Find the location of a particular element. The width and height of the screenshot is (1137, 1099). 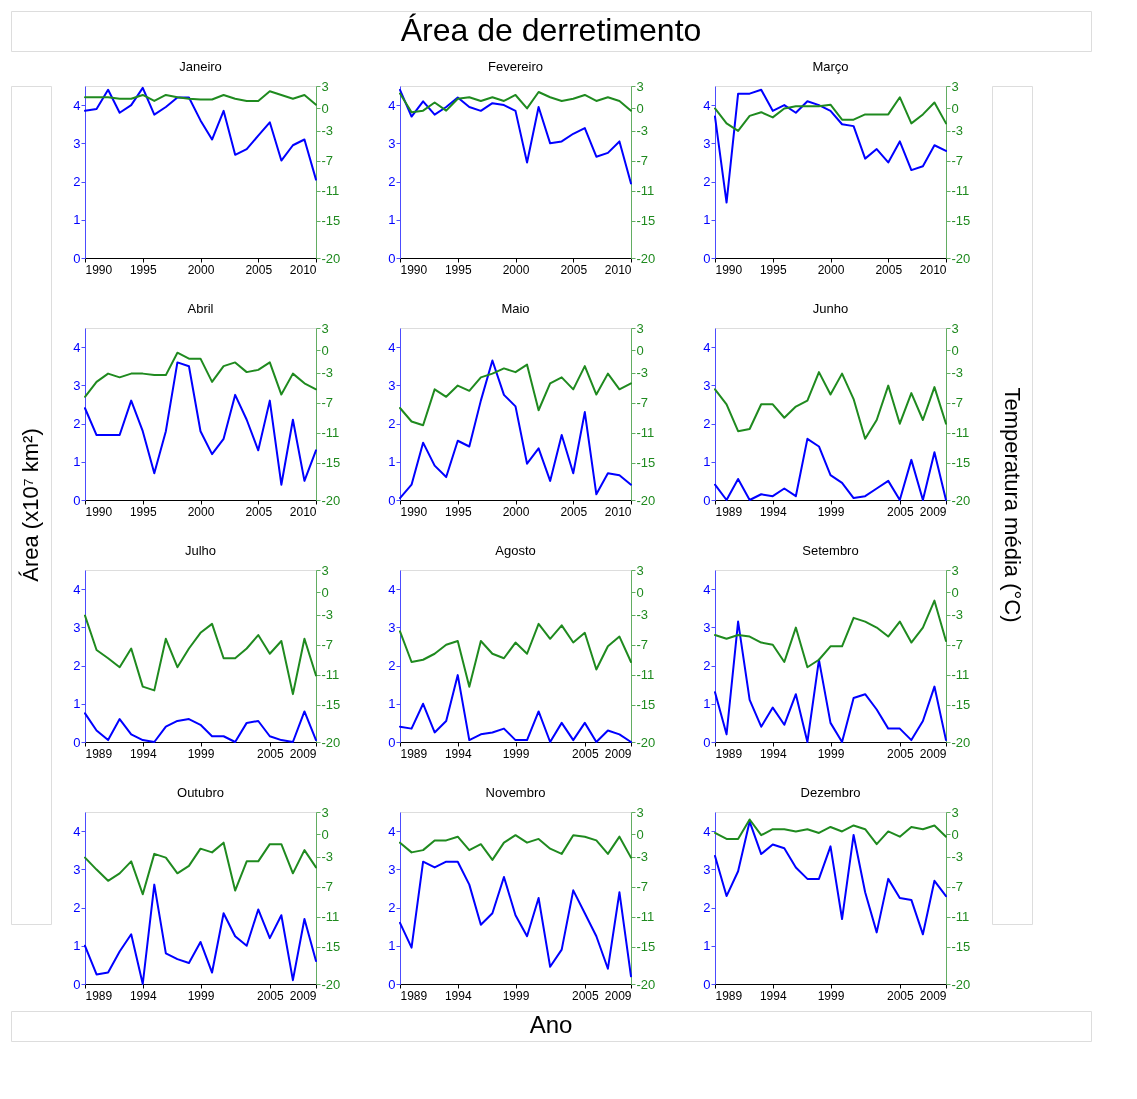

chart-title: Setembro is located at coordinates (830, 550).